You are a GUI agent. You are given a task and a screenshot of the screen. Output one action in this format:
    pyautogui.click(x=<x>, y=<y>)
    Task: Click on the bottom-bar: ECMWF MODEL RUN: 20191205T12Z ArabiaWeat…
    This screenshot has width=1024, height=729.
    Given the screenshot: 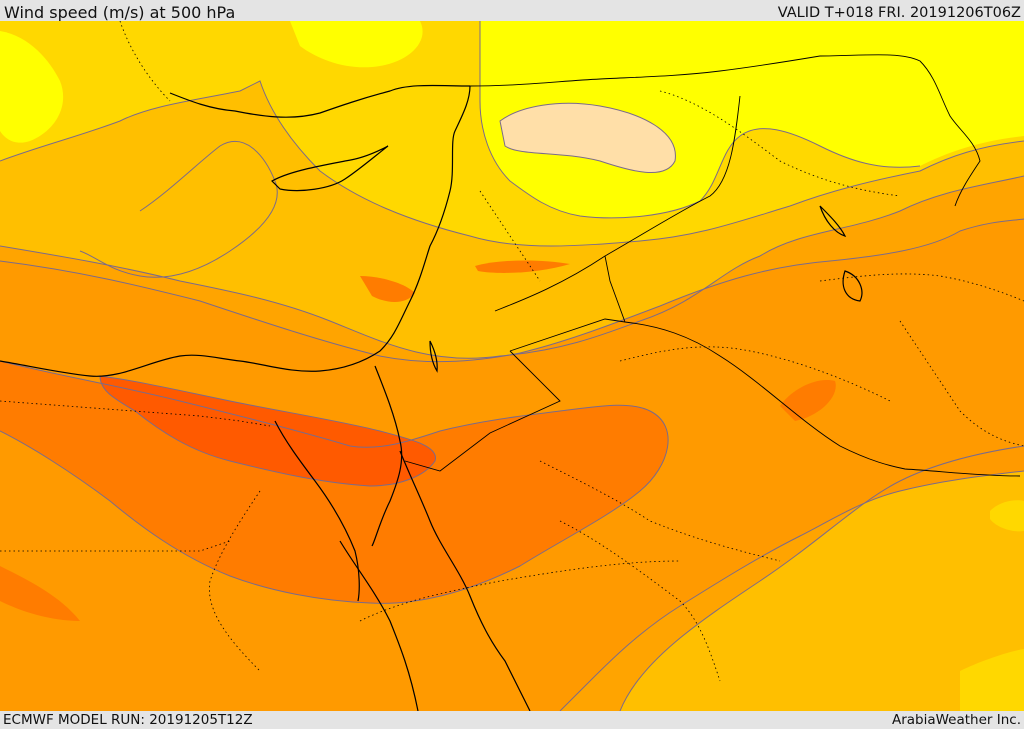 What is the action you would take?
    pyautogui.click(x=512, y=720)
    